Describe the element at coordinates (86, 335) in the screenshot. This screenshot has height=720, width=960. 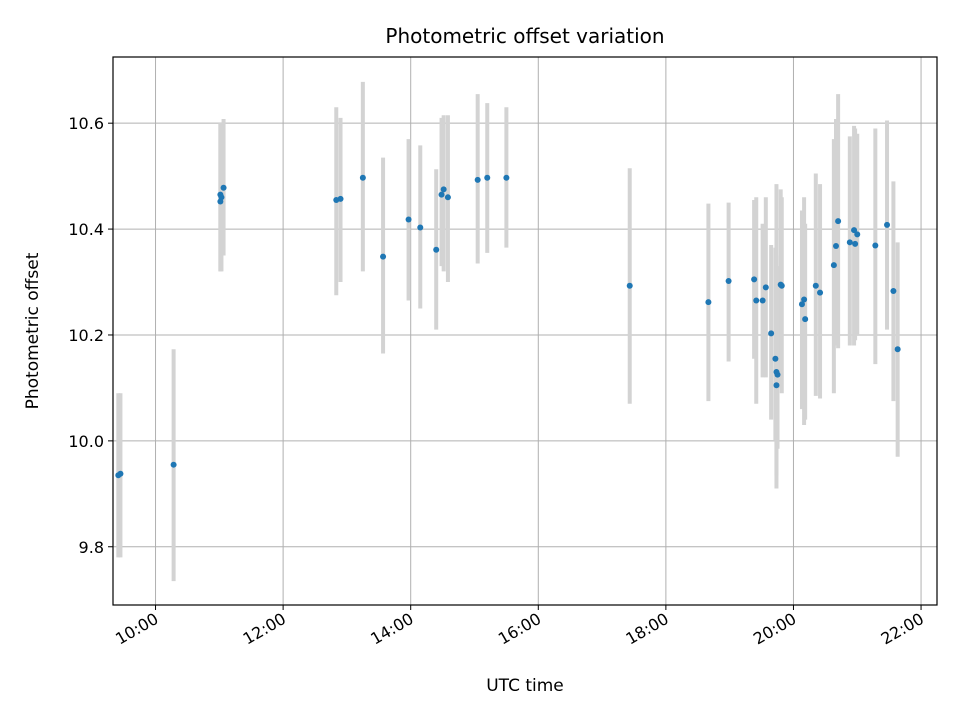
I see `y-tick-label: 10.2` at that location.